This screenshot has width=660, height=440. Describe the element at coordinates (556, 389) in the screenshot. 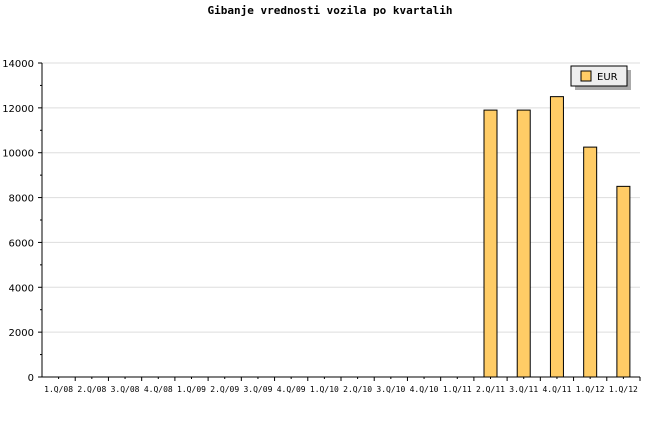

I see `x-tick-label: 4.Q/11` at that location.